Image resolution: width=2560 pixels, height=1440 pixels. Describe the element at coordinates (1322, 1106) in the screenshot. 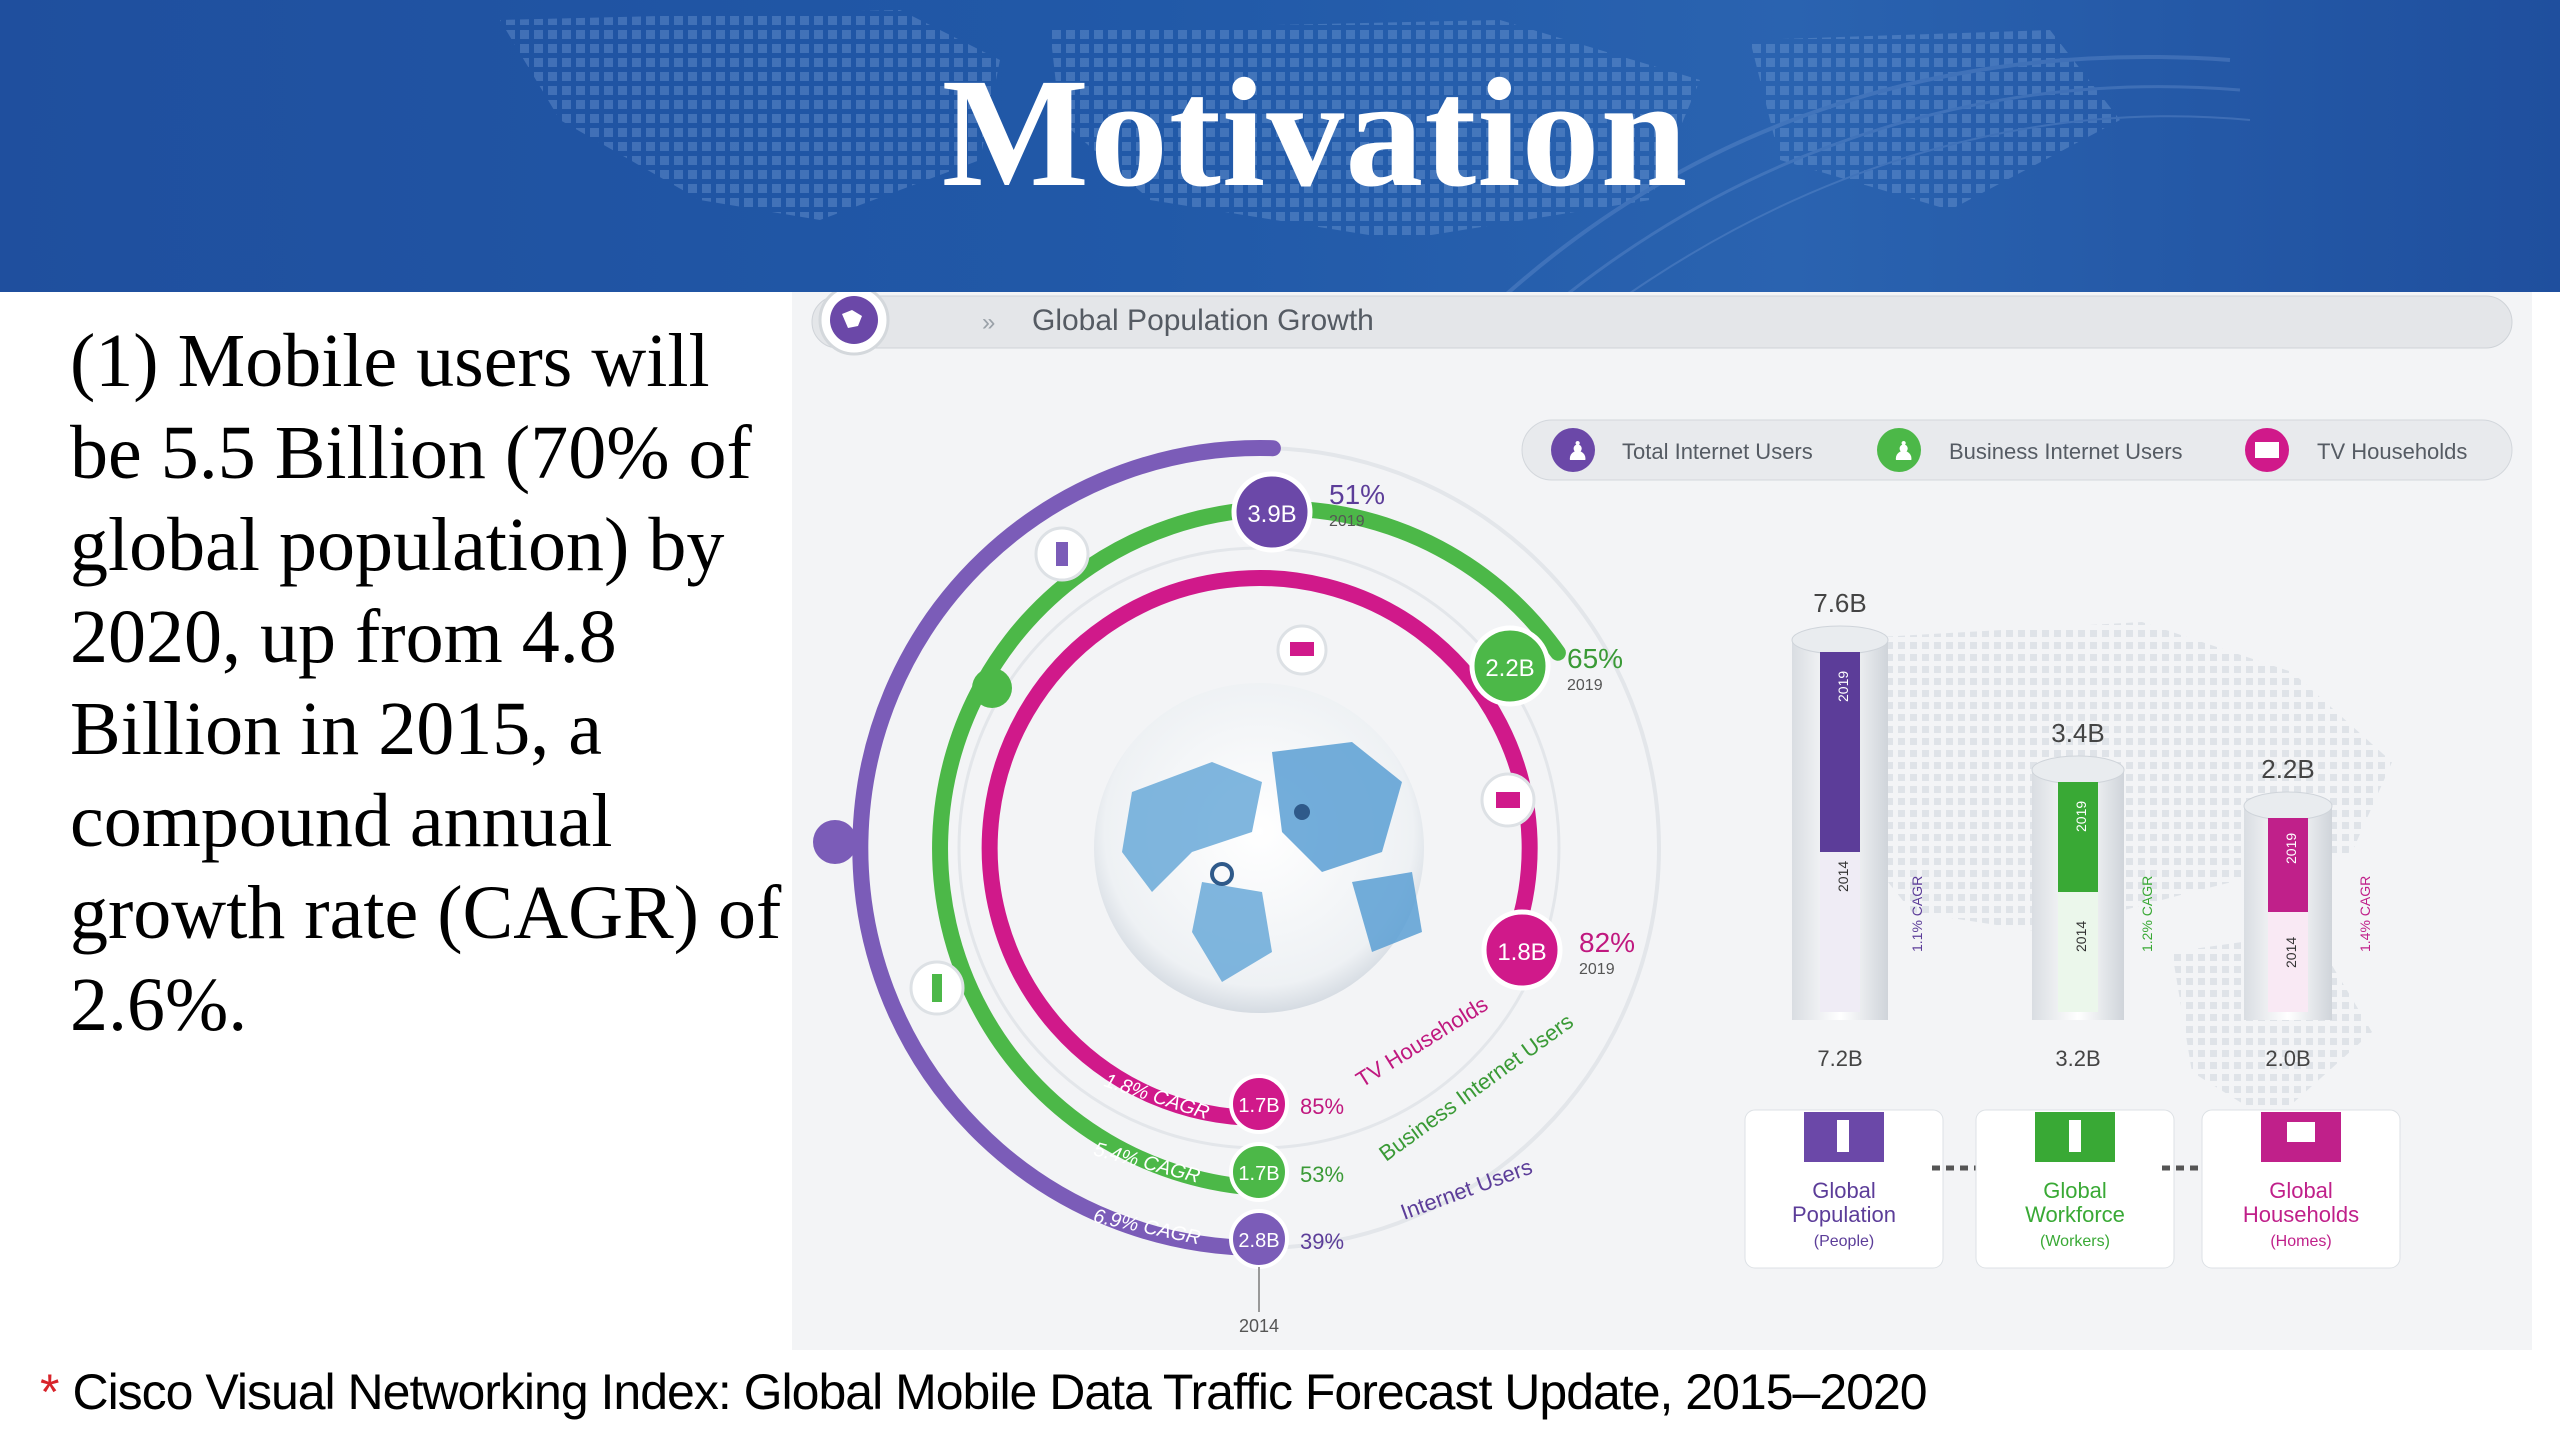

I see `pct-label: 85%` at that location.